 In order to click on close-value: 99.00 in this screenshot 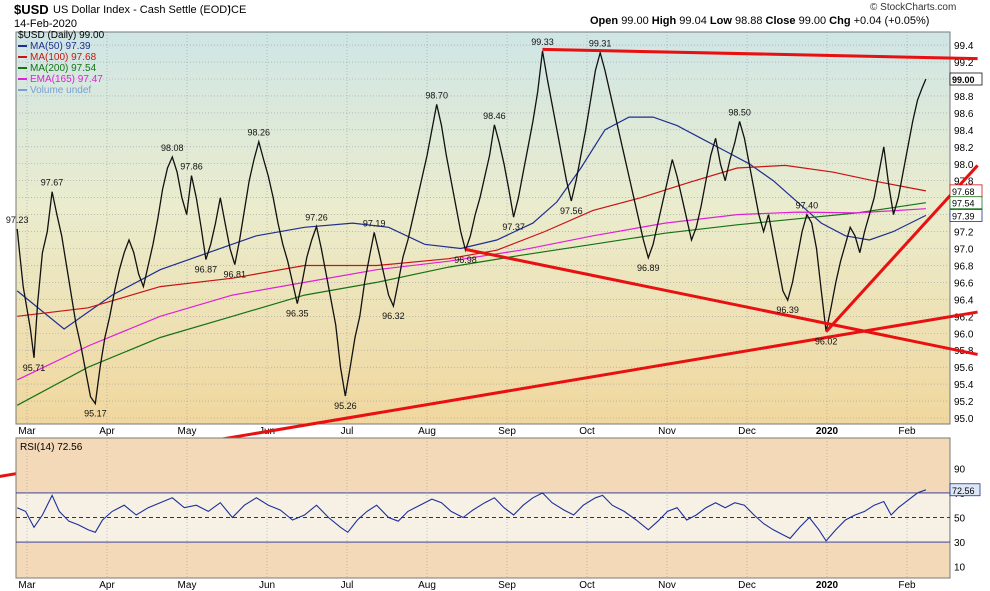, I will do `click(812, 21)`.